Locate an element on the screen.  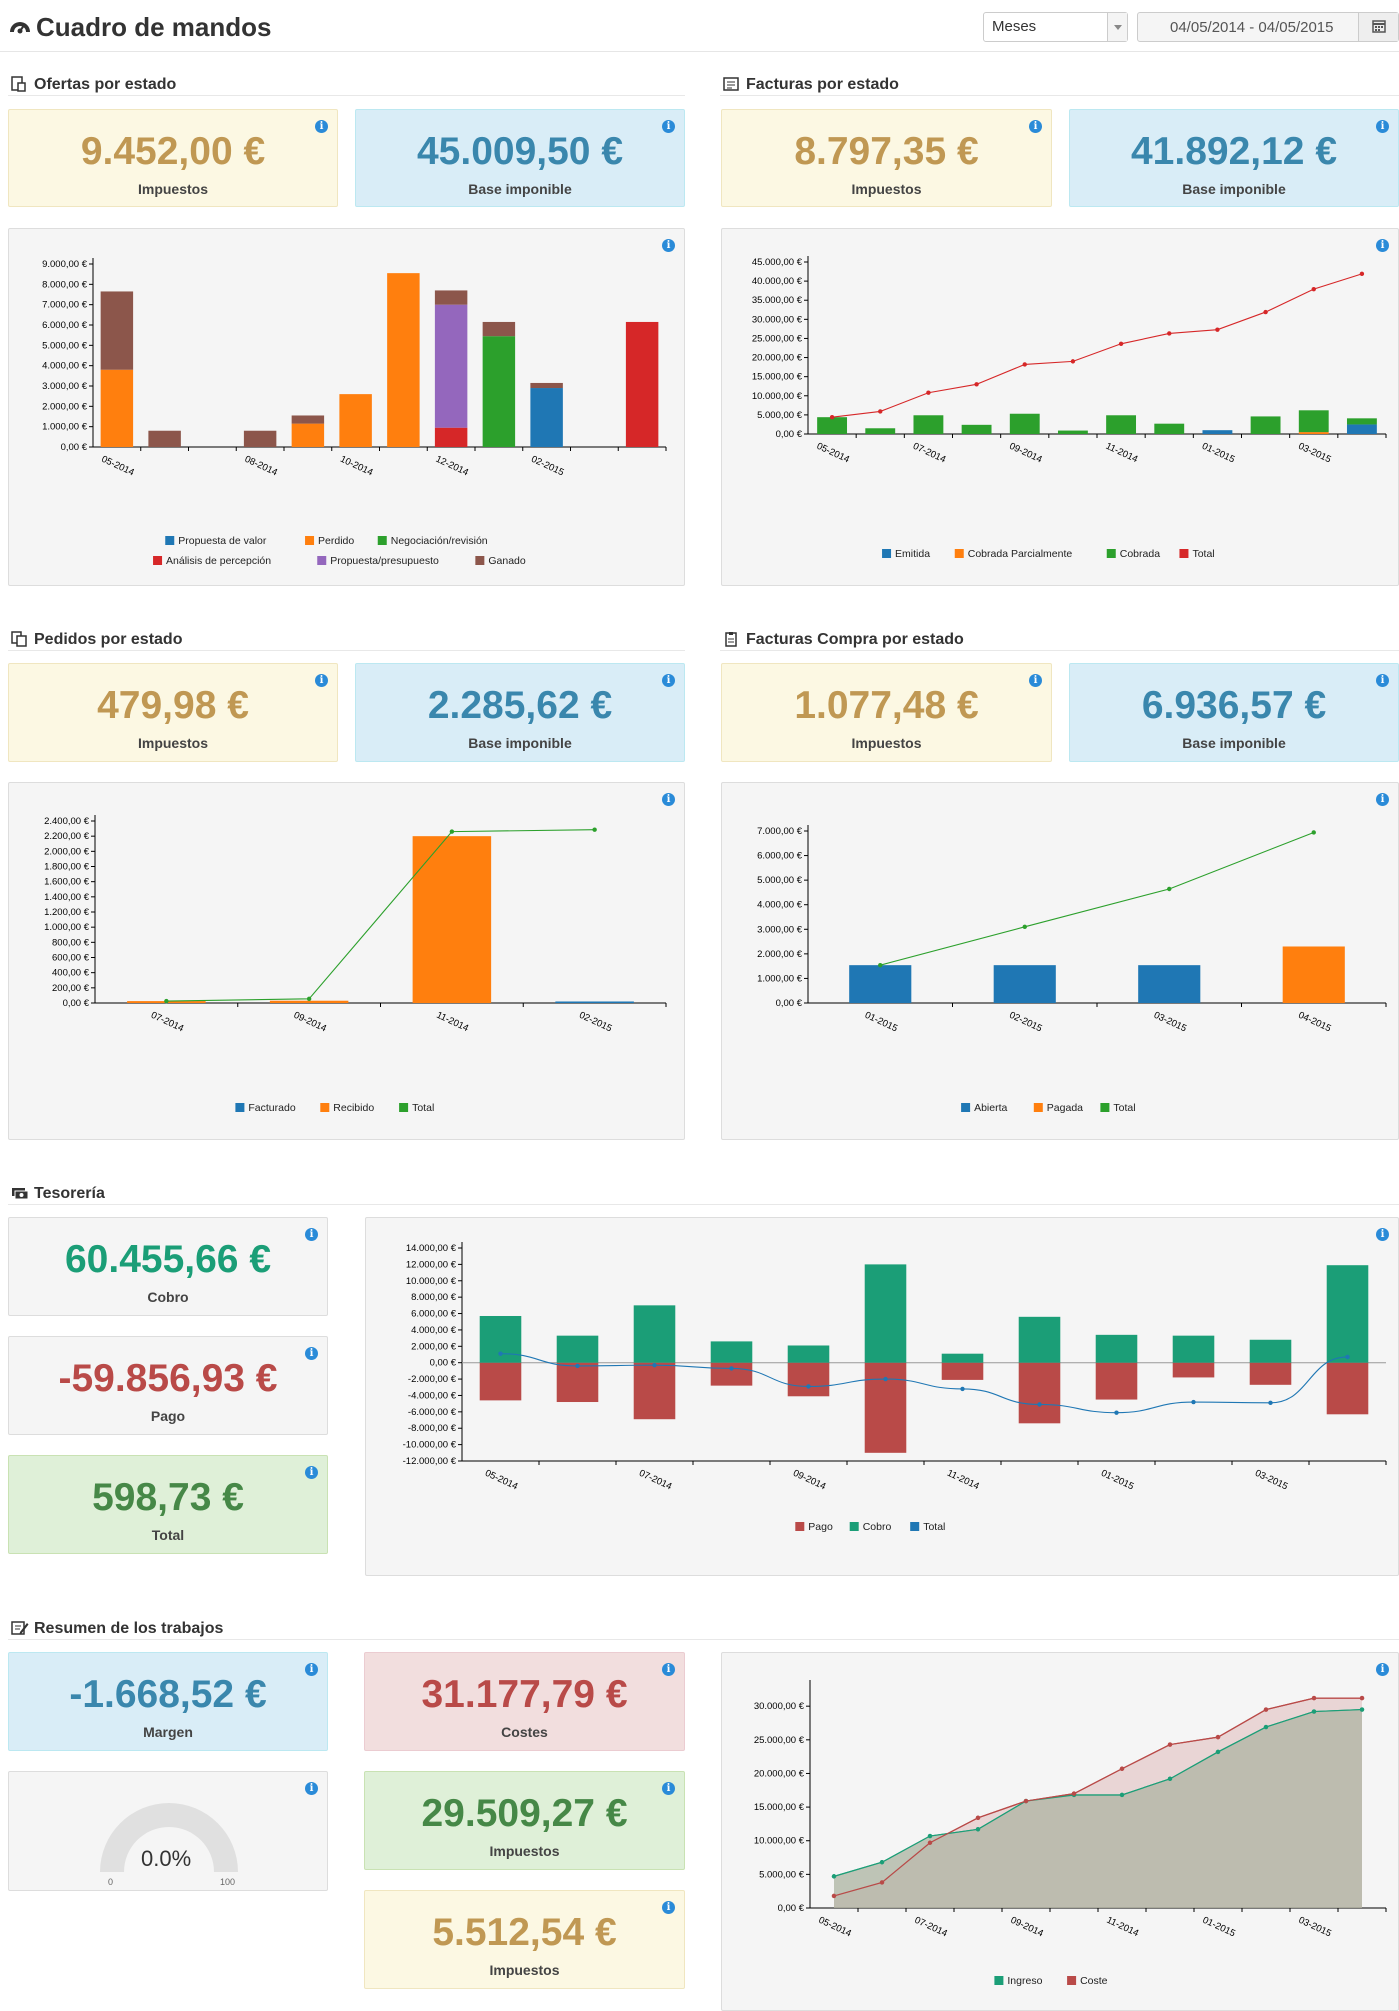
bar-Ganado is located at coordinates (260, 438).